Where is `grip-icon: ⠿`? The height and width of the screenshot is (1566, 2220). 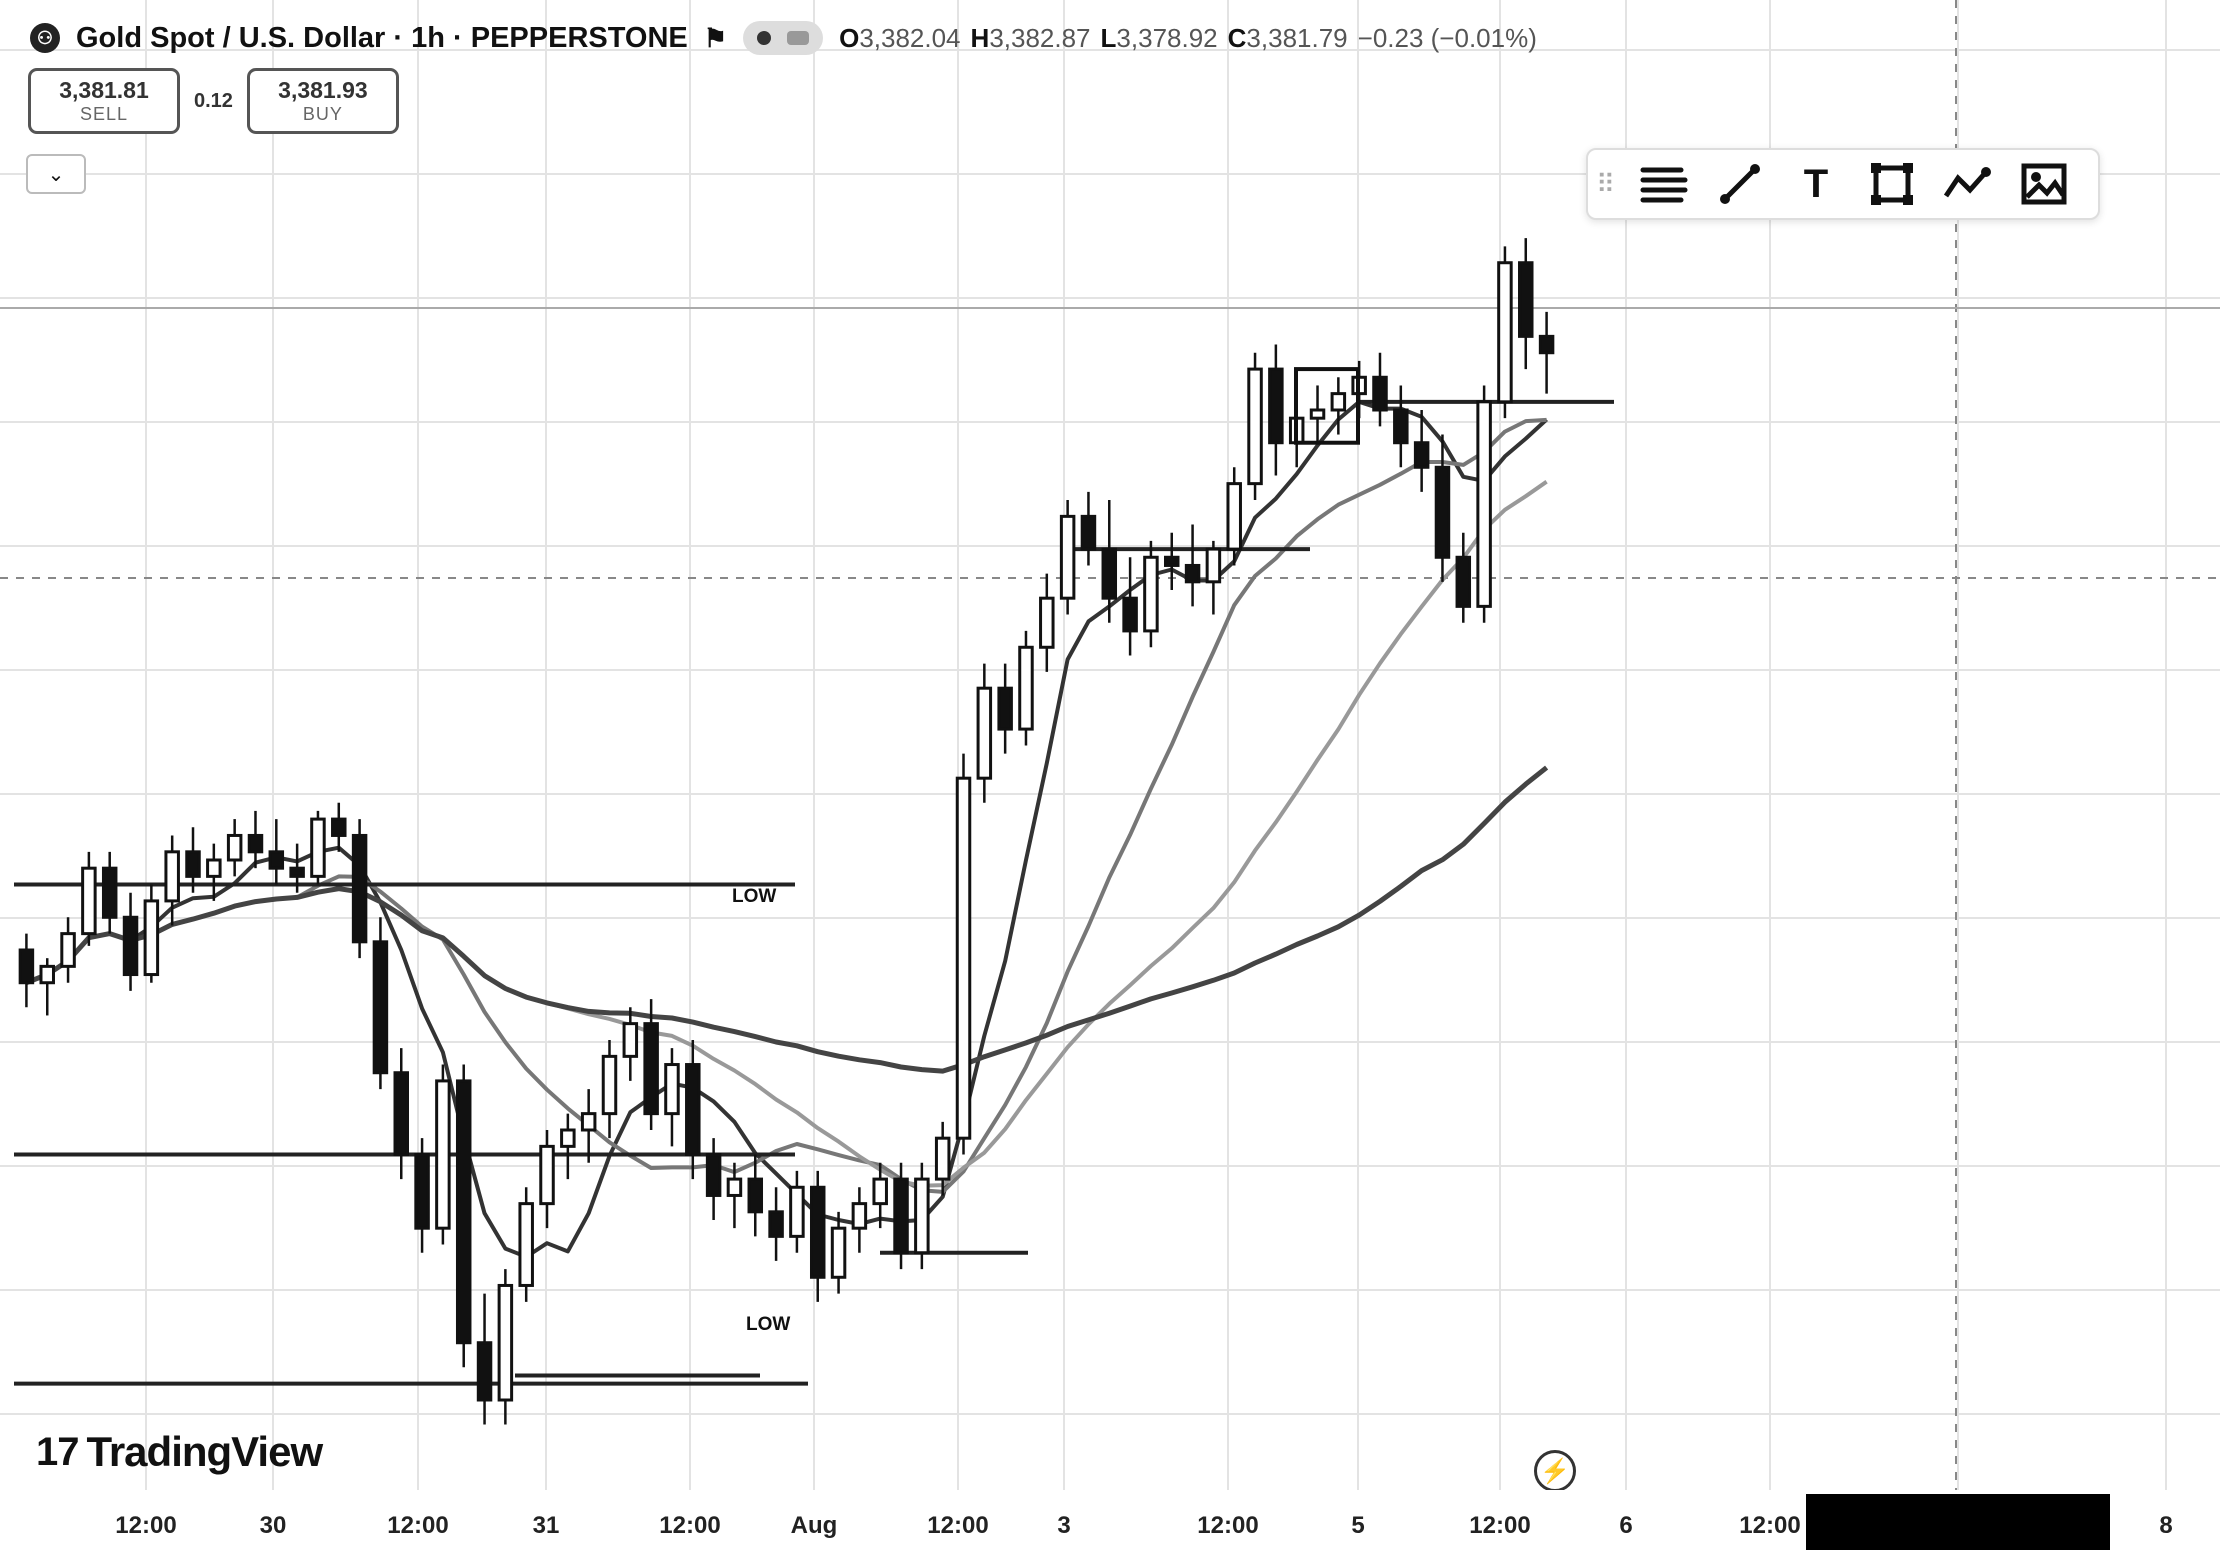 grip-icon: ⠿ is located at coordinates (1606, 183).